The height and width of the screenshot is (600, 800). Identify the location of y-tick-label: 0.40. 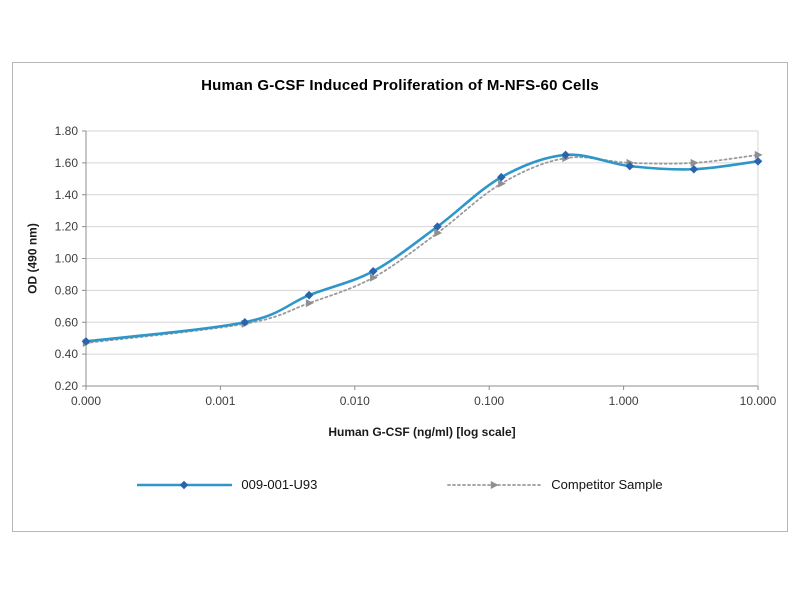
(67, 354).